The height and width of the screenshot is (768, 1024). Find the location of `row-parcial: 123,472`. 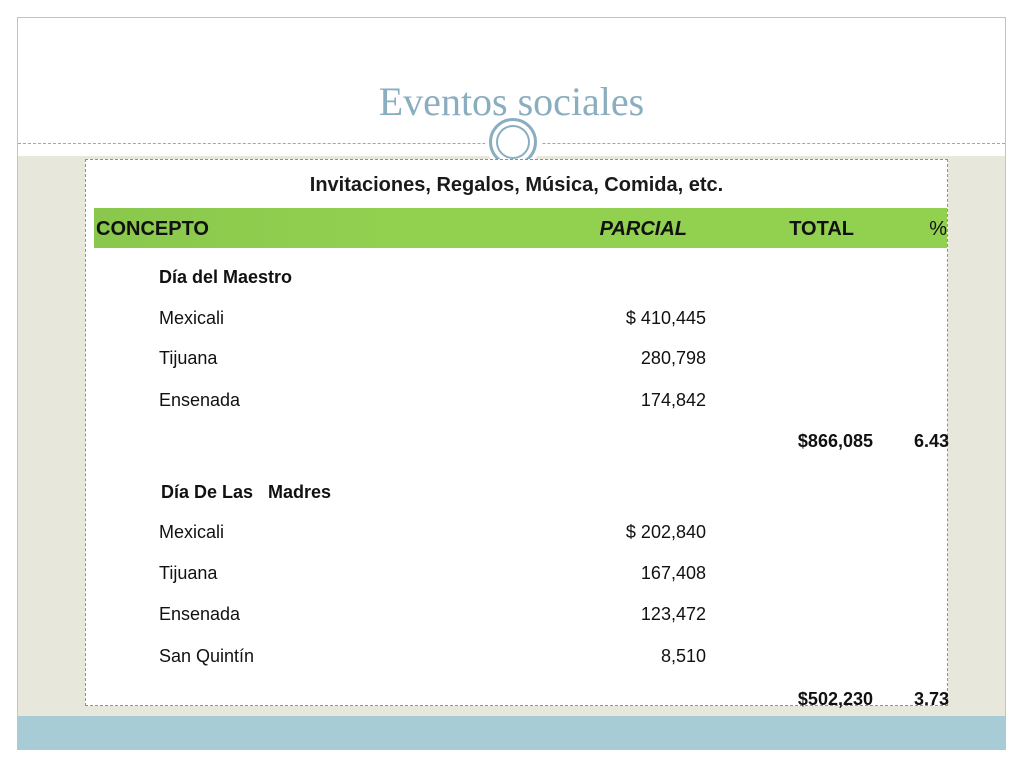

row-parcial: 123,472 is located at coordinates (673, 614).